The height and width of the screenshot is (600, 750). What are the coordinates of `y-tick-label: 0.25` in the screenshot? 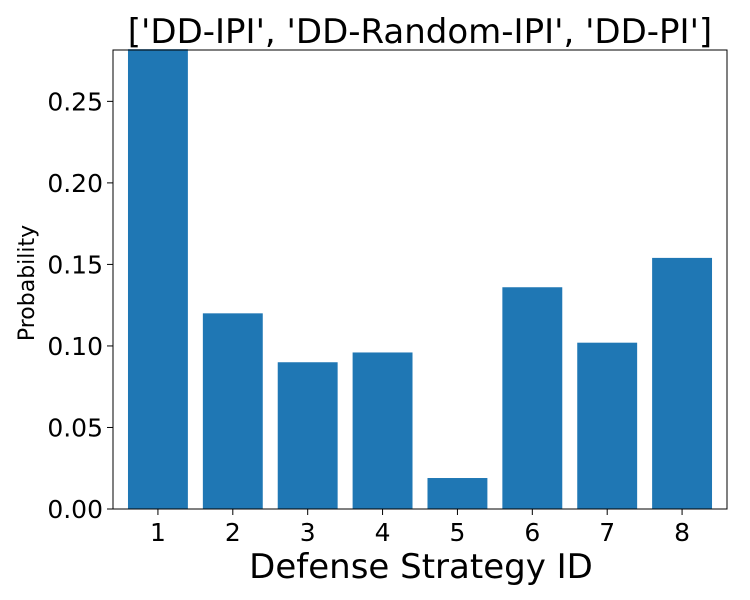 It's located at (75, 101).